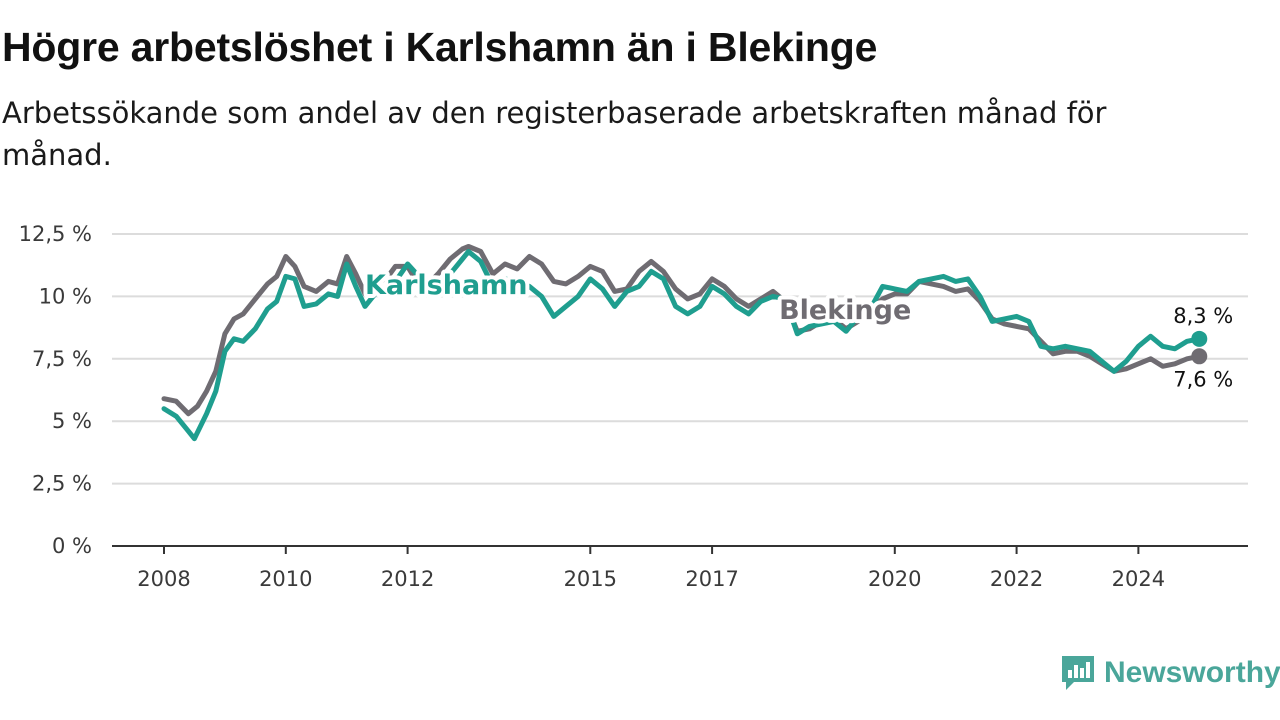  Describe the element at coordinates (62, 484) in the screenshot. I see `y-tick-label: 2,5 %` at that location.